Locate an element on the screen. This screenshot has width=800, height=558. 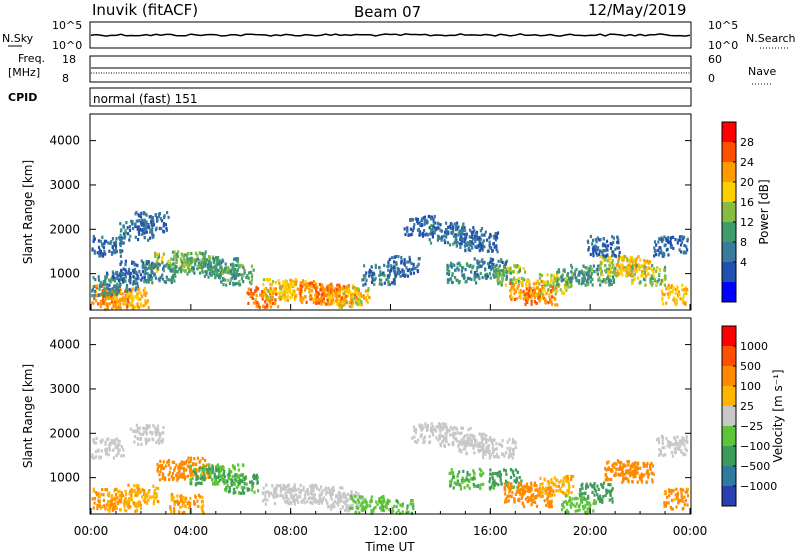
cpid-value: normal (fast) 151 is located at coordinates (145, 99).